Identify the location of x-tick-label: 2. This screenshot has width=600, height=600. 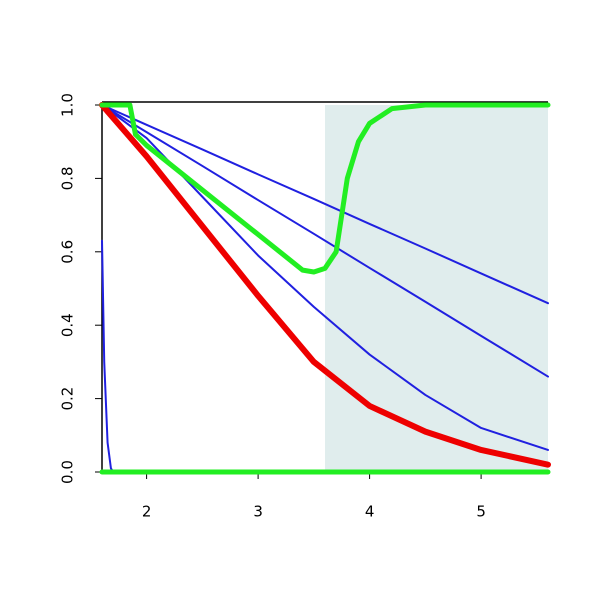
(147, 512).